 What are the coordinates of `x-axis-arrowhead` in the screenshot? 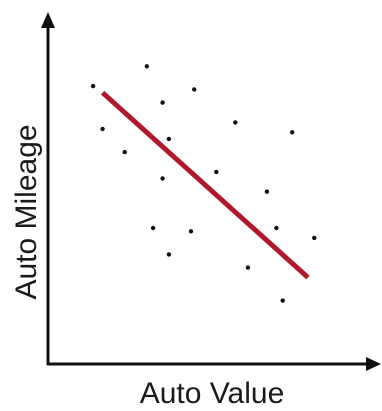 It's located at (373, 364).